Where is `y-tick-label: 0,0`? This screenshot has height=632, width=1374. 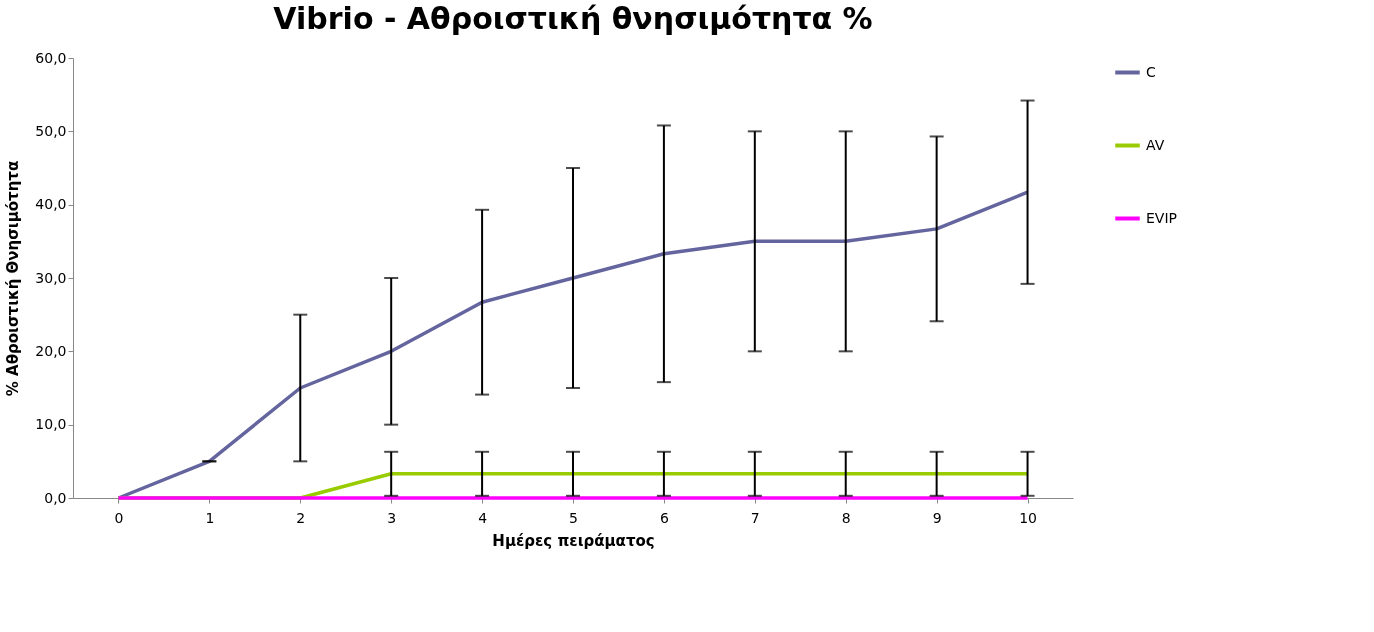
y-tick-label: 0,0 is located at coordinates (55, 497).